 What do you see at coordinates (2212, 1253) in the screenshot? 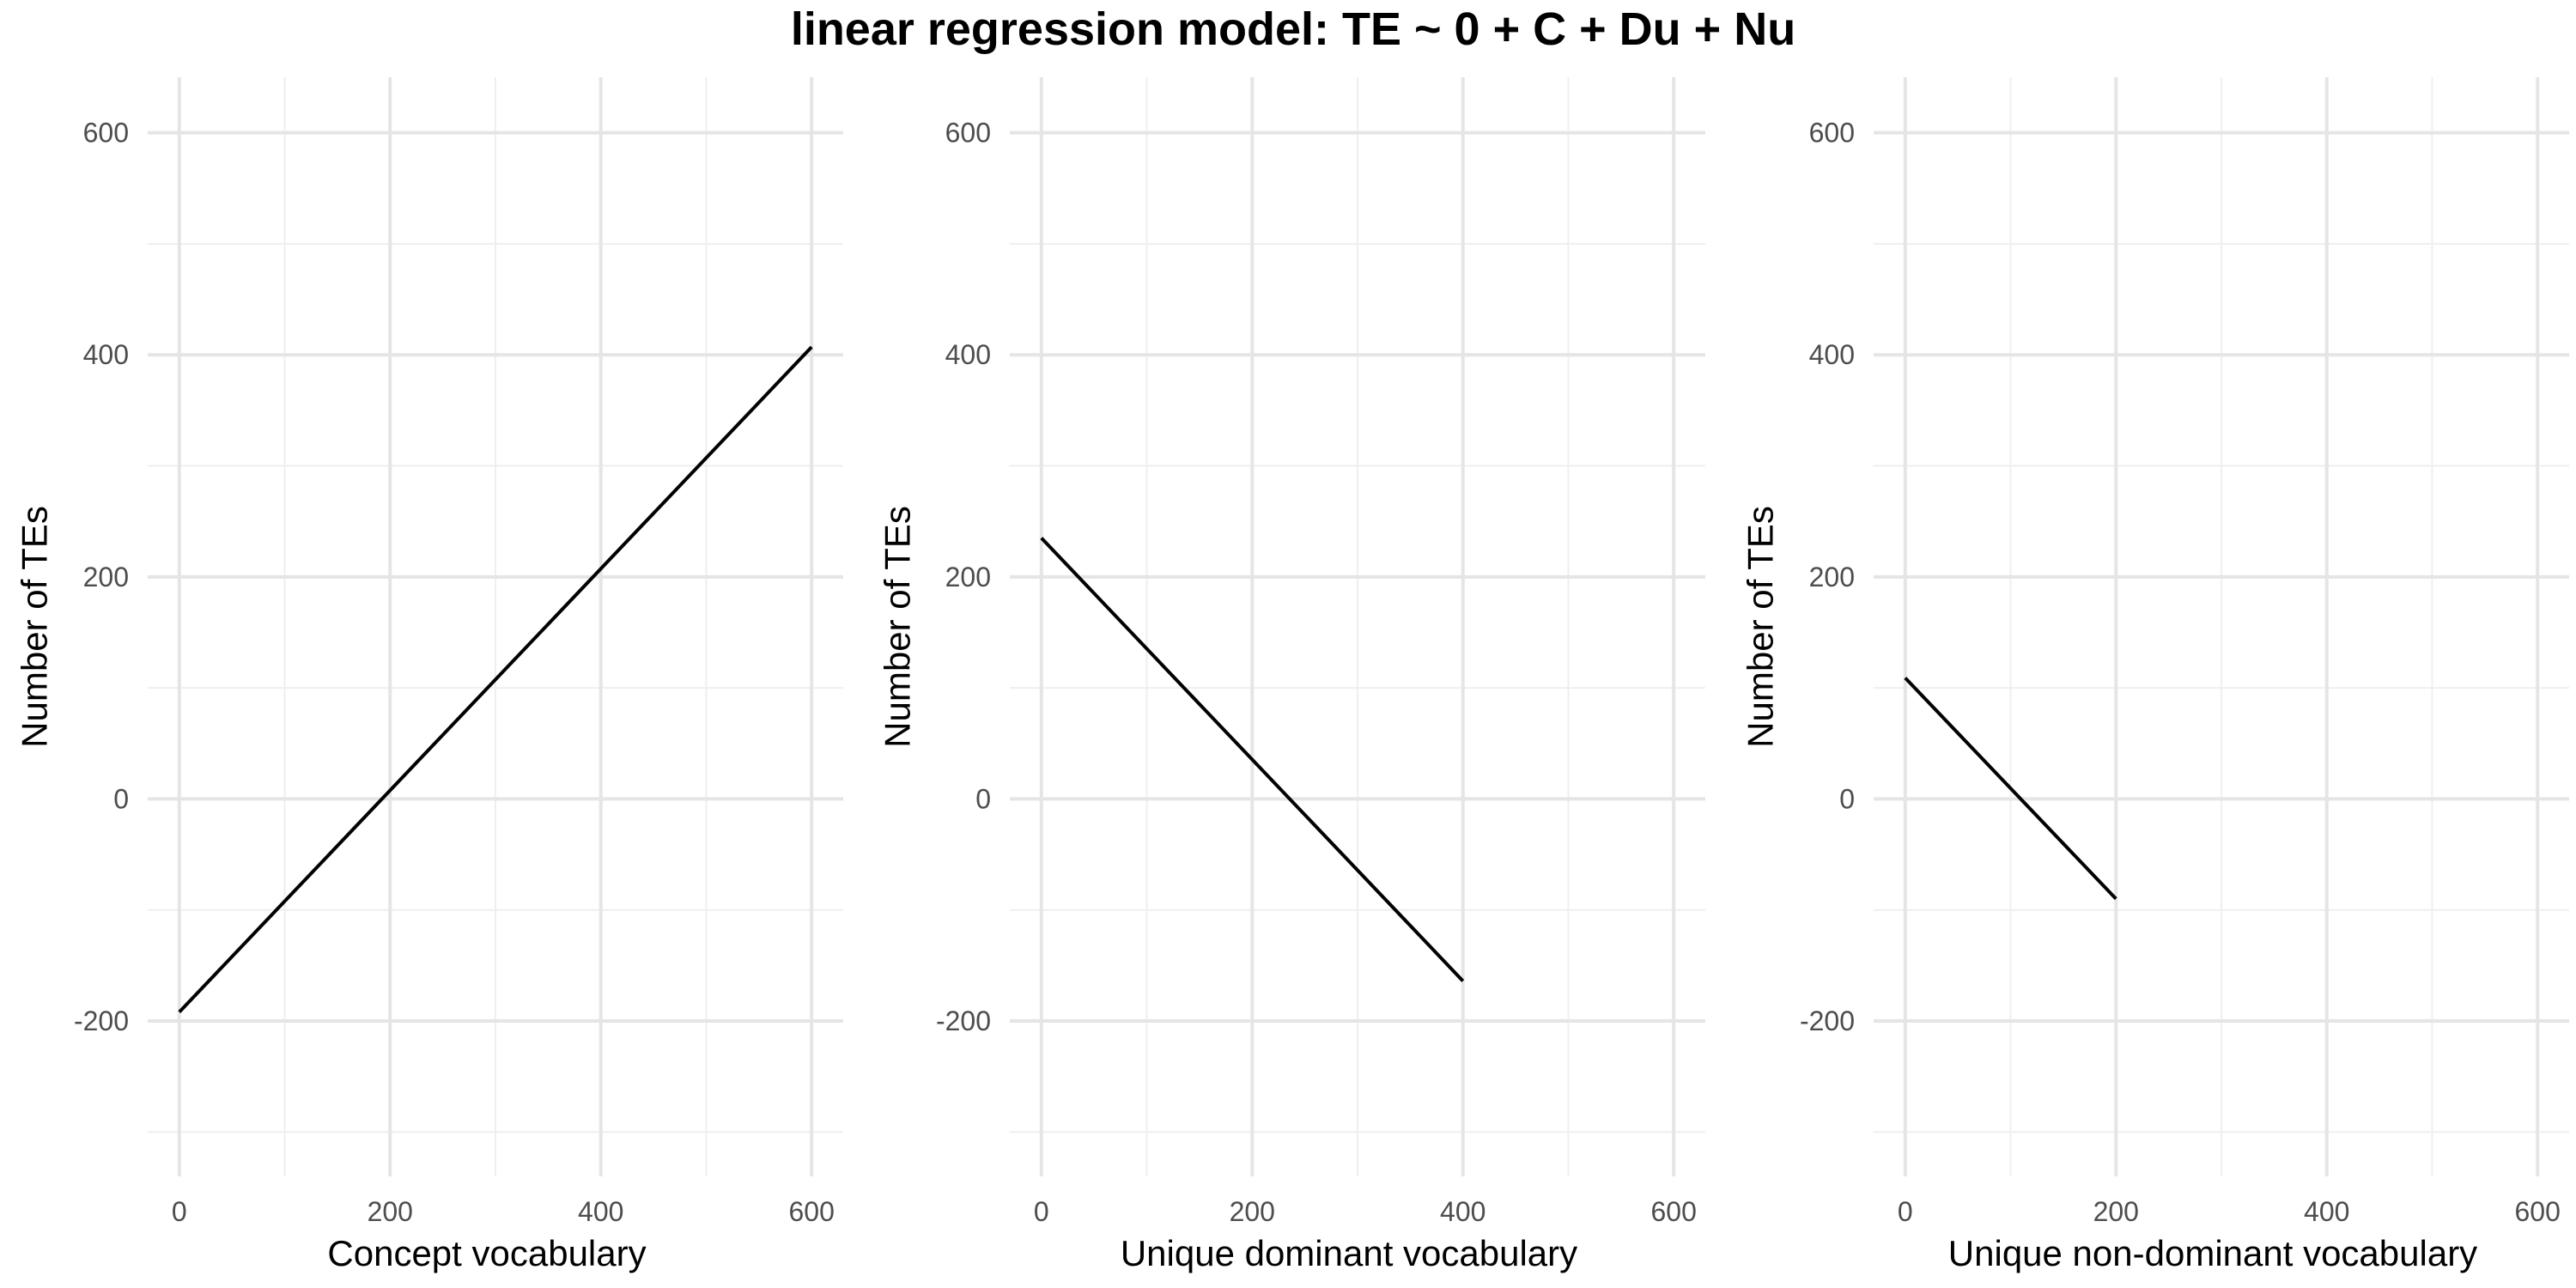
I see `x-axis-label: Unique non-dominant vocabulary` at bounding box center [2212, 1253].